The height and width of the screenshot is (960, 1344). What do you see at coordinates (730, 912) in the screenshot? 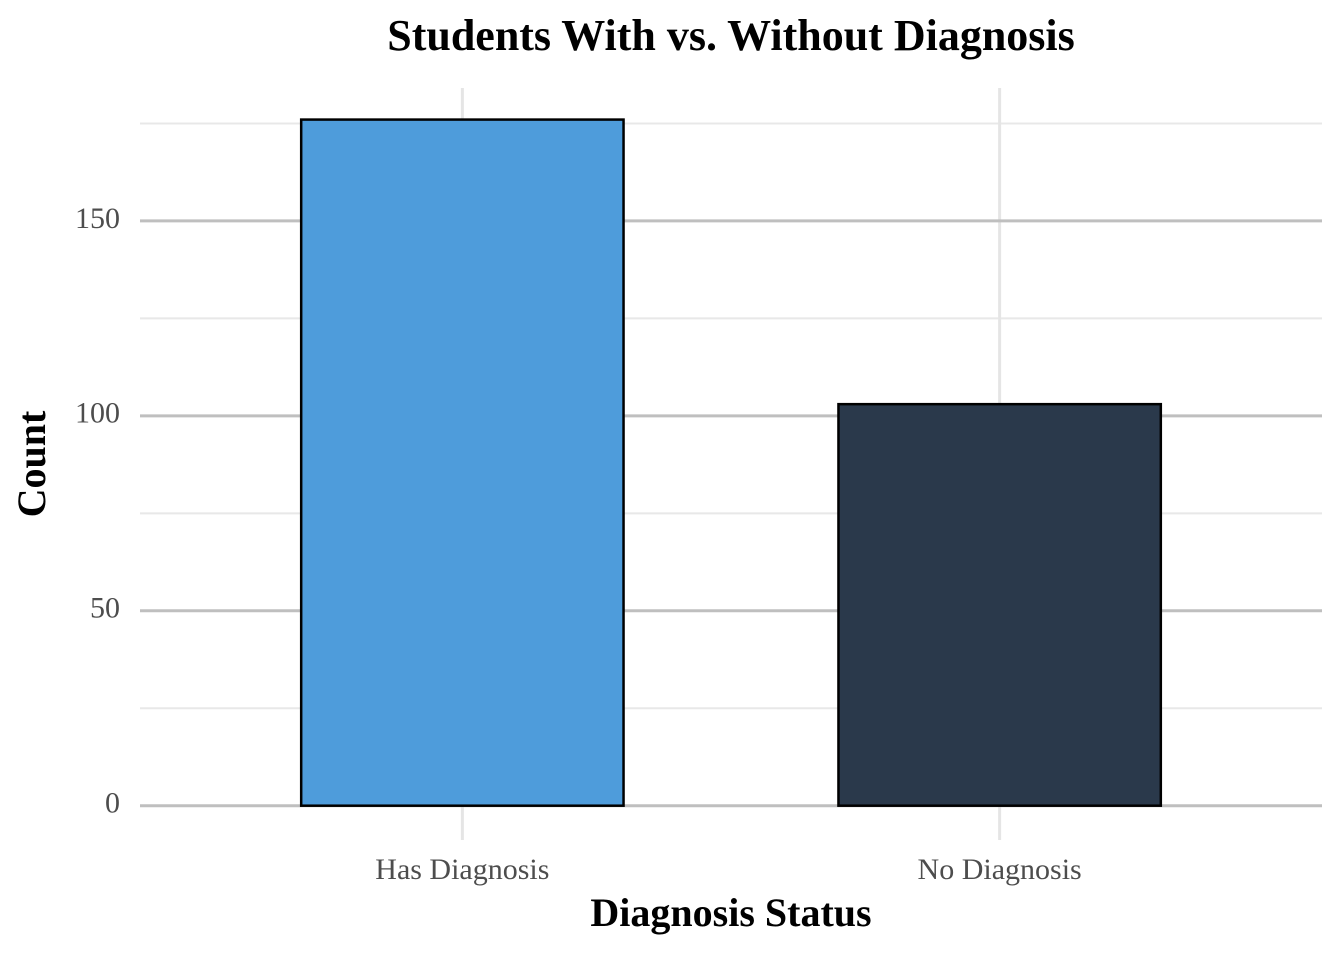
I see `x-axis-title: Diagnosis Status` at bounding box center [730, 912].